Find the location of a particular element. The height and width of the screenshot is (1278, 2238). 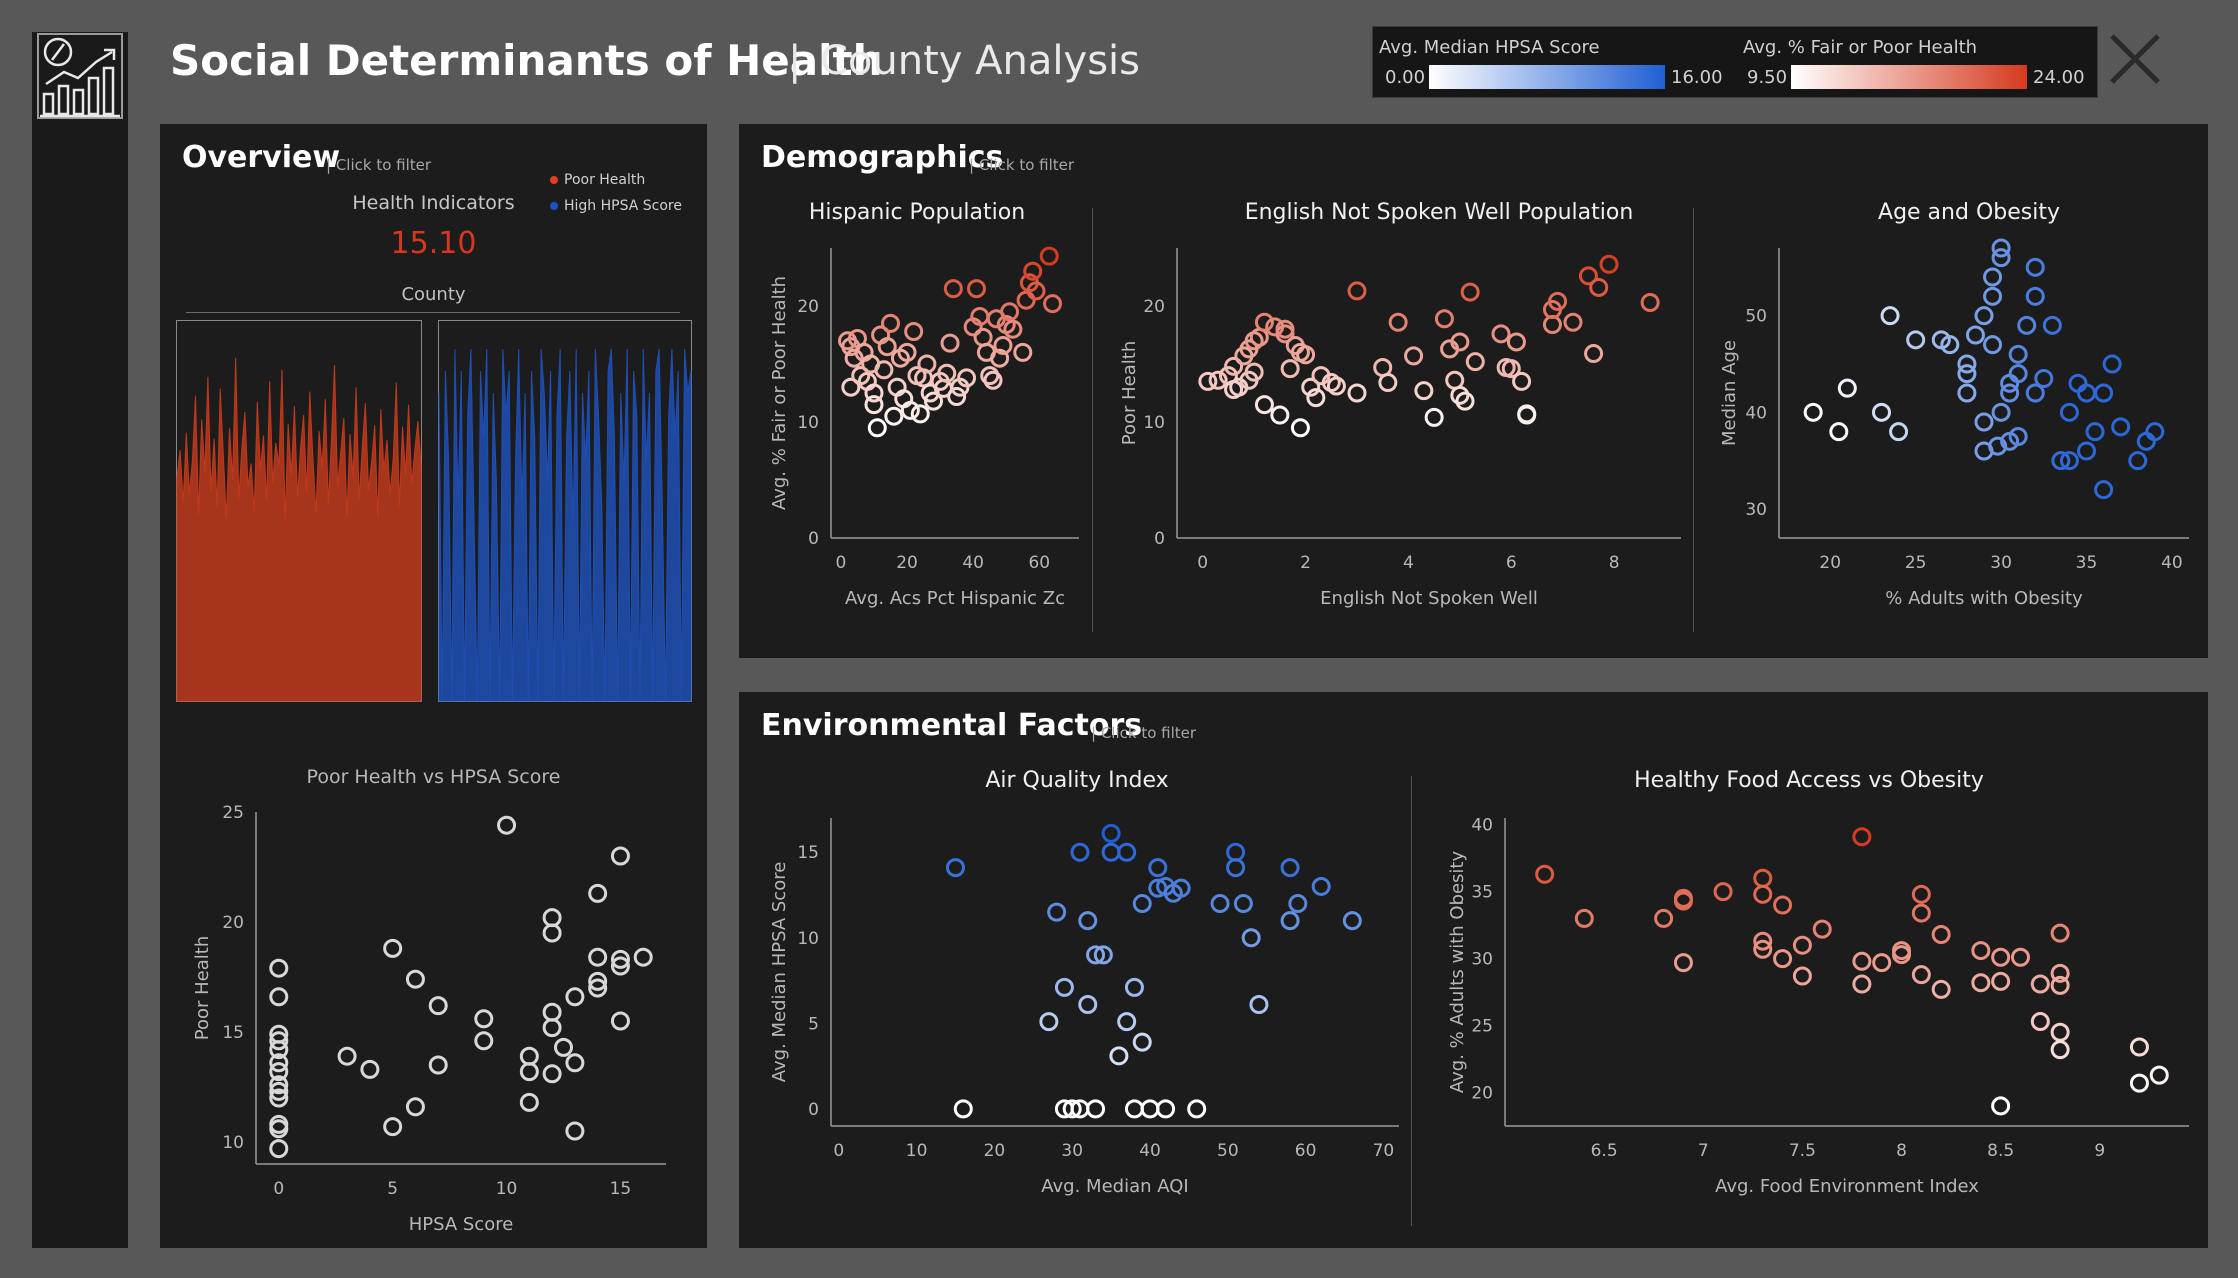

close-icon is located at coordinates (2135, 59).